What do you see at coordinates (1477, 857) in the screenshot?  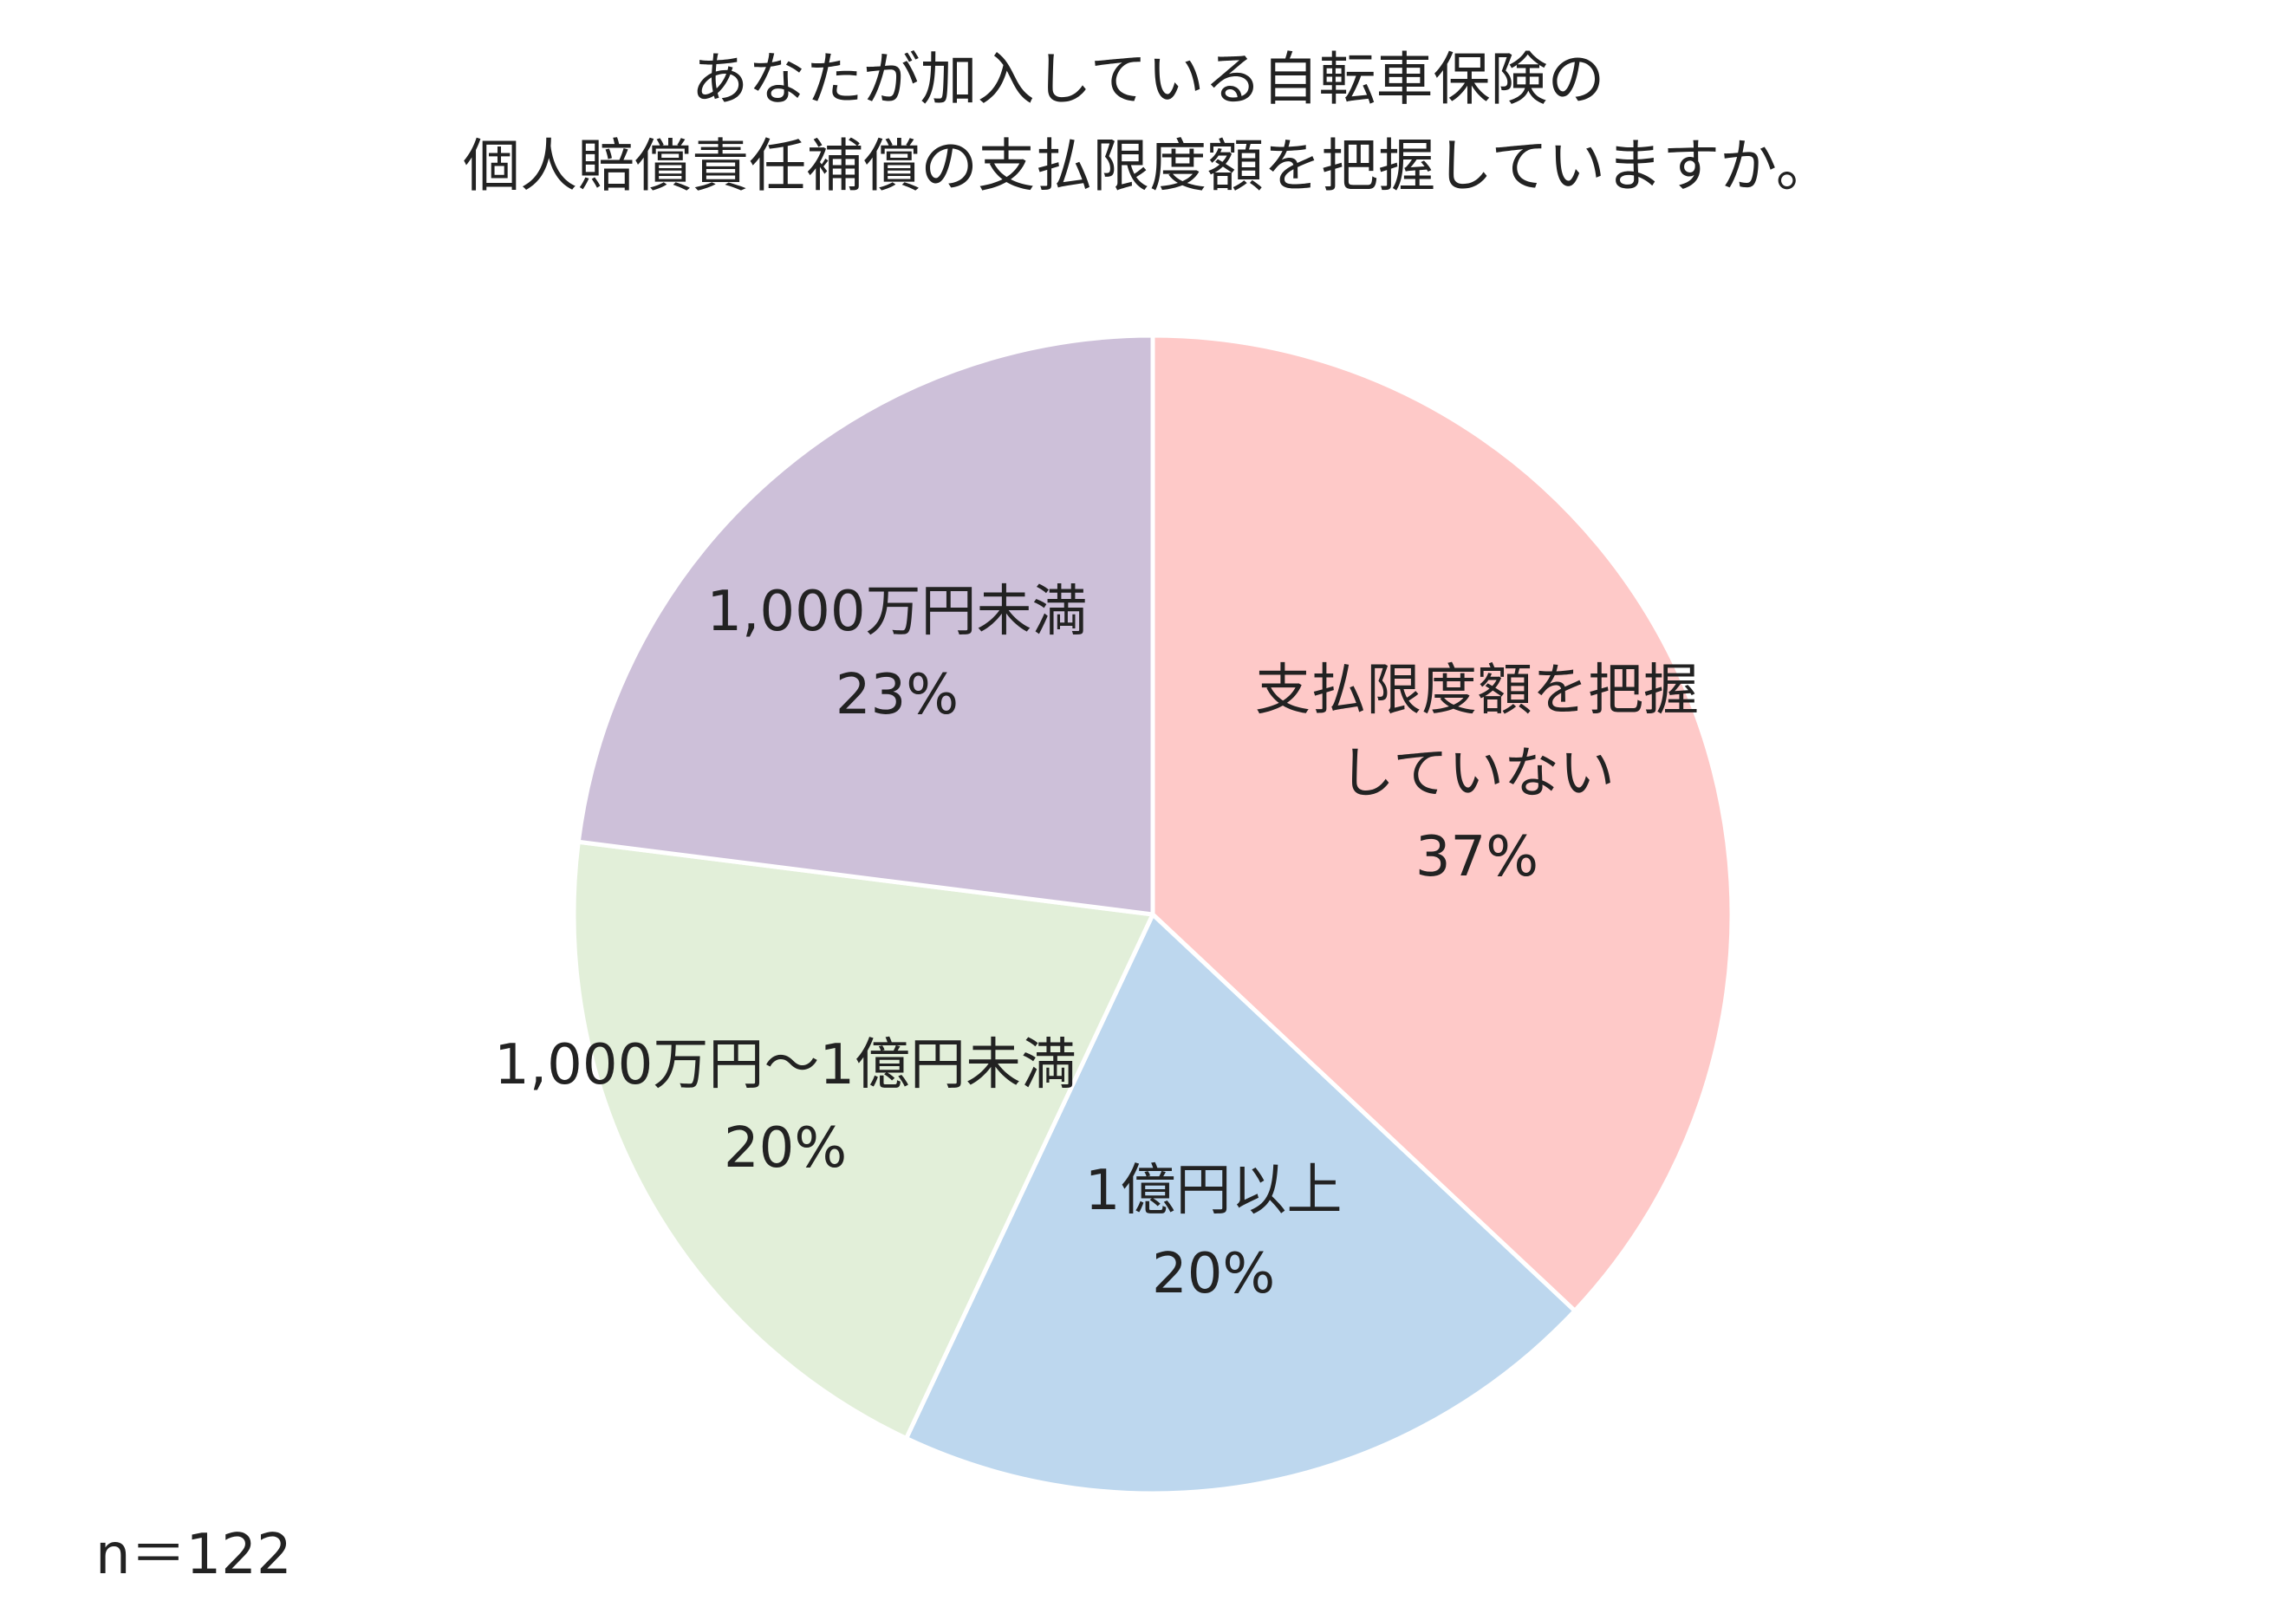 I see `slice-value-label: 37%` at bounding box center [1477, 857].